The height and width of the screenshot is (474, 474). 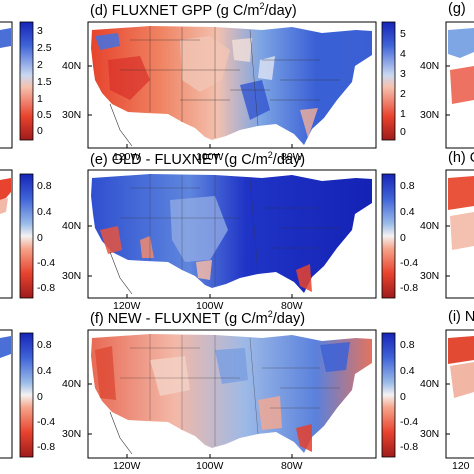 I want to click on lon-label-partial: 120, so click(x=461, y=466).